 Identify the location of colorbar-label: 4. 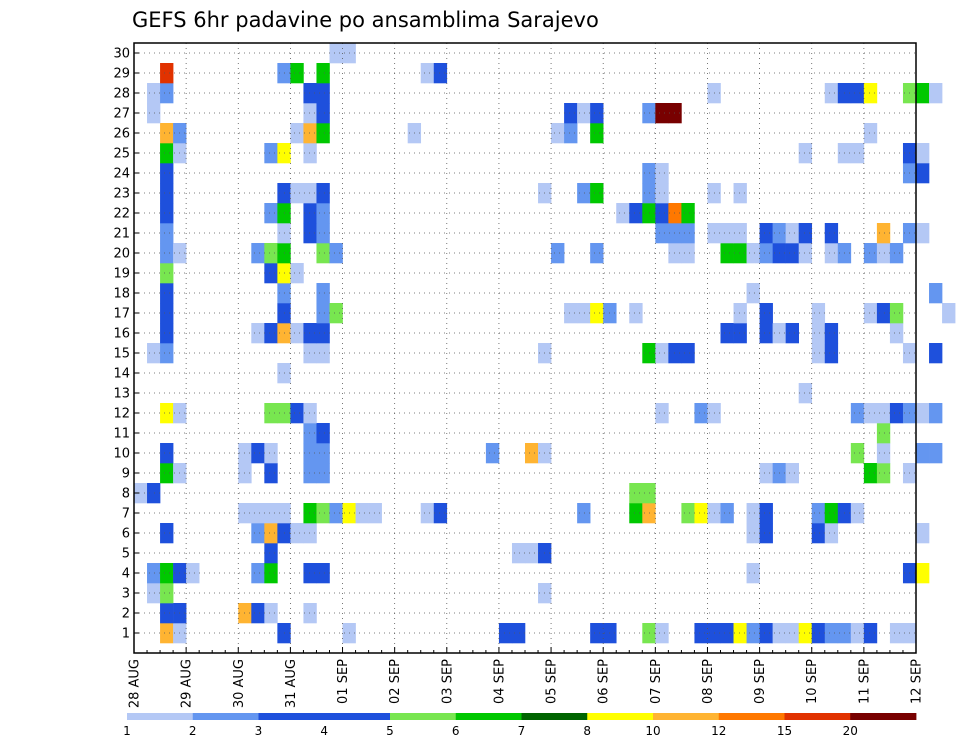
(324, 731).